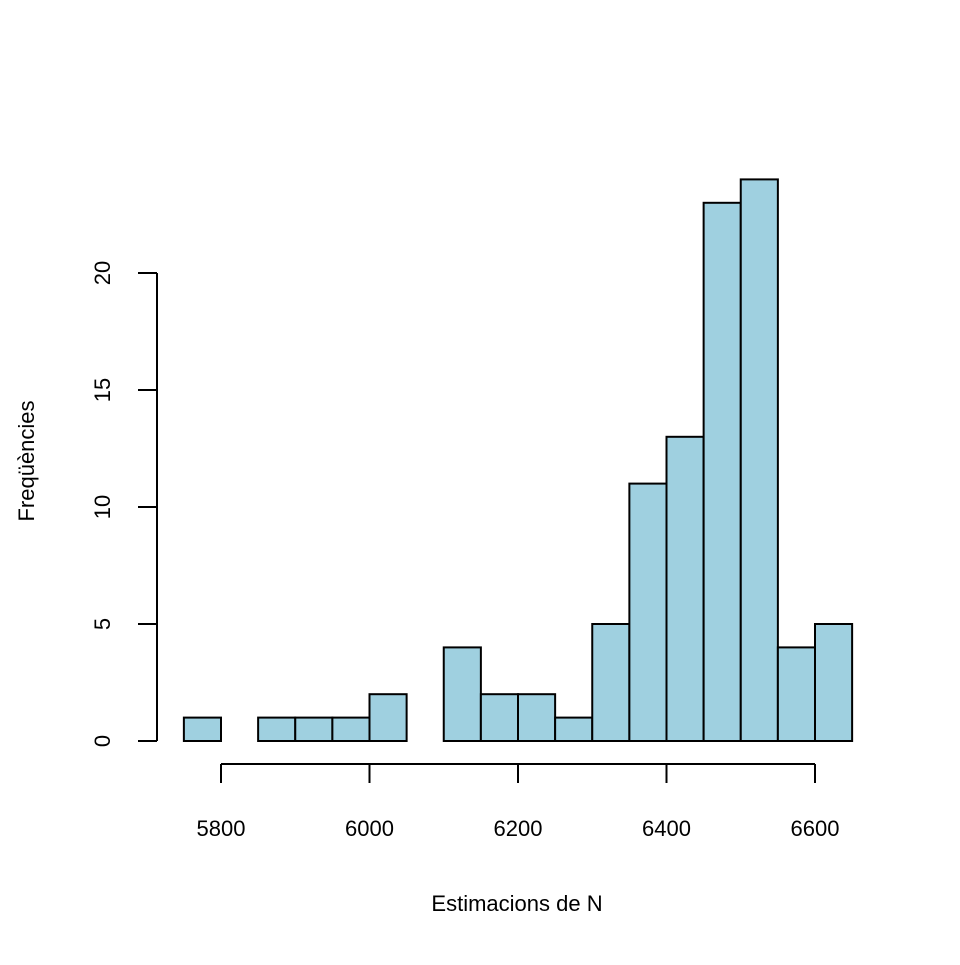 The height and width of the screenshot is (965, 960). I want to click on y-axis: 0 5 10 15 20, so click(124, 504).